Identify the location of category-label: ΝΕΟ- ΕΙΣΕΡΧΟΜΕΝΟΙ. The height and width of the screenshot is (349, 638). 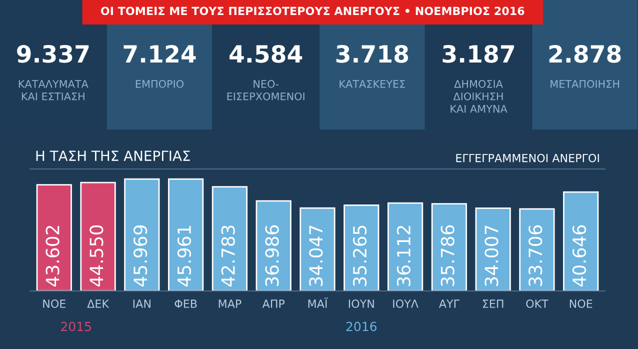
(265, 90).